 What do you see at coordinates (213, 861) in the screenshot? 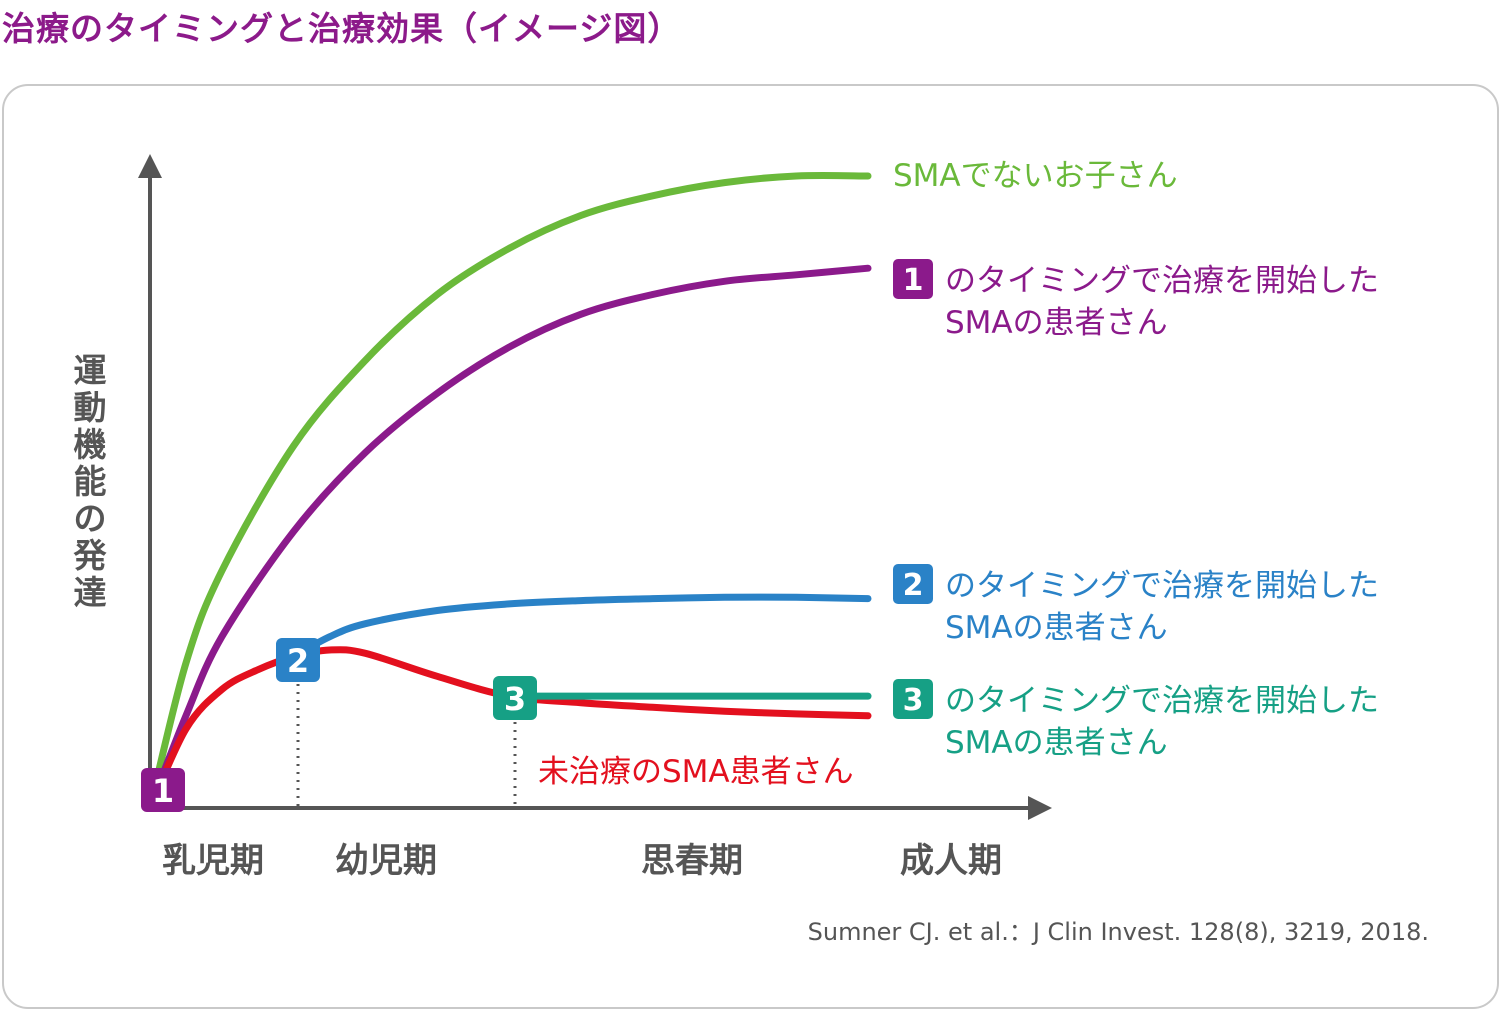
I see `x-tick-label: 乳児期` at bounding box center [213, 861].